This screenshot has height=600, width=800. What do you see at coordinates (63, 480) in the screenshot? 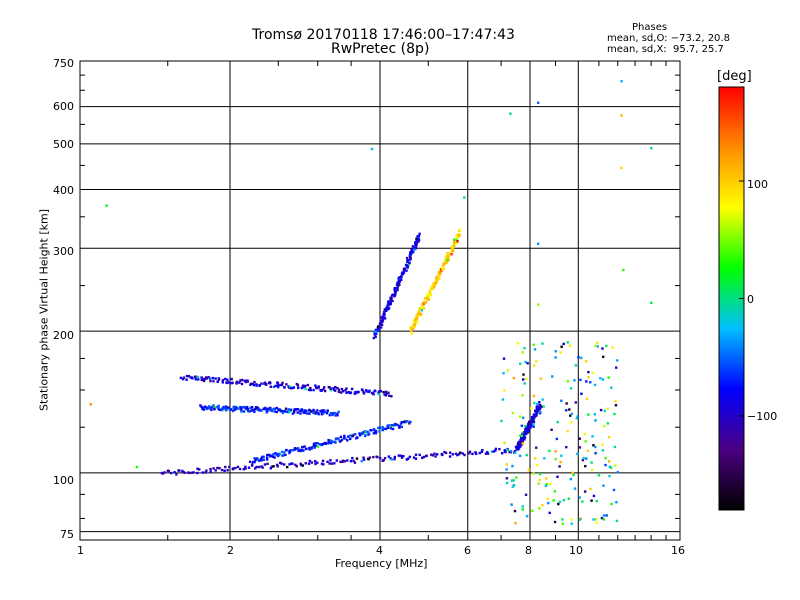
I see `y-tick-label-100: 100` at bounding box center [63, 480].